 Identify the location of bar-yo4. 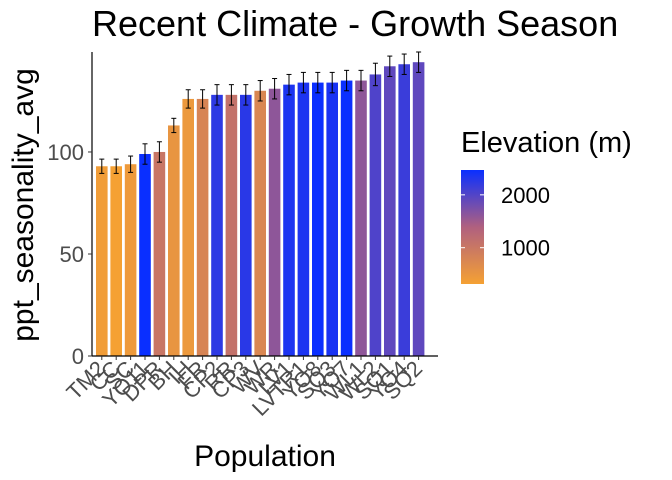
(404, 210).